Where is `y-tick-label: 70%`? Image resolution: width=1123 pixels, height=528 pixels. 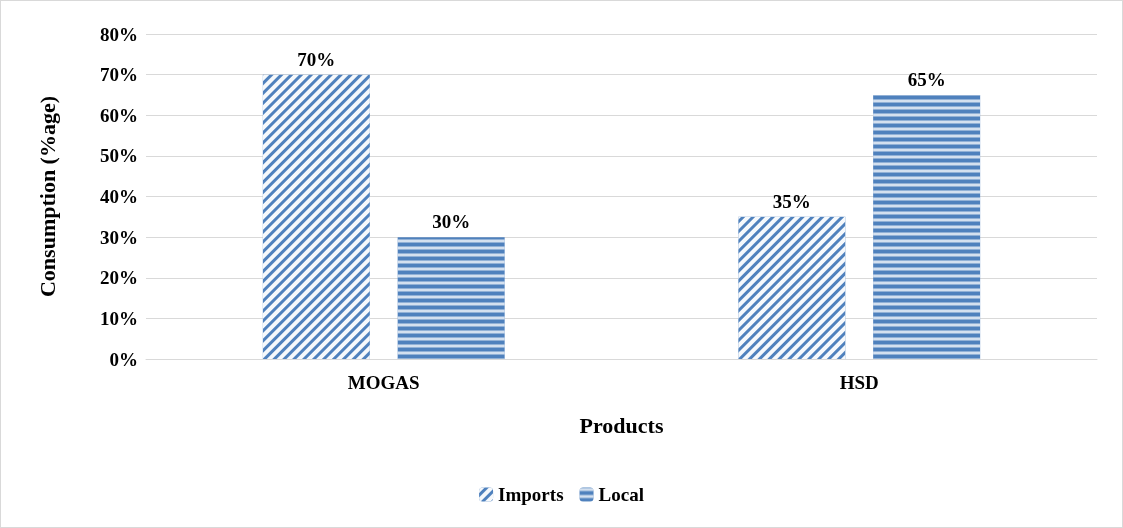
y-tick-label: 70% is located at coordinates (119, 75).